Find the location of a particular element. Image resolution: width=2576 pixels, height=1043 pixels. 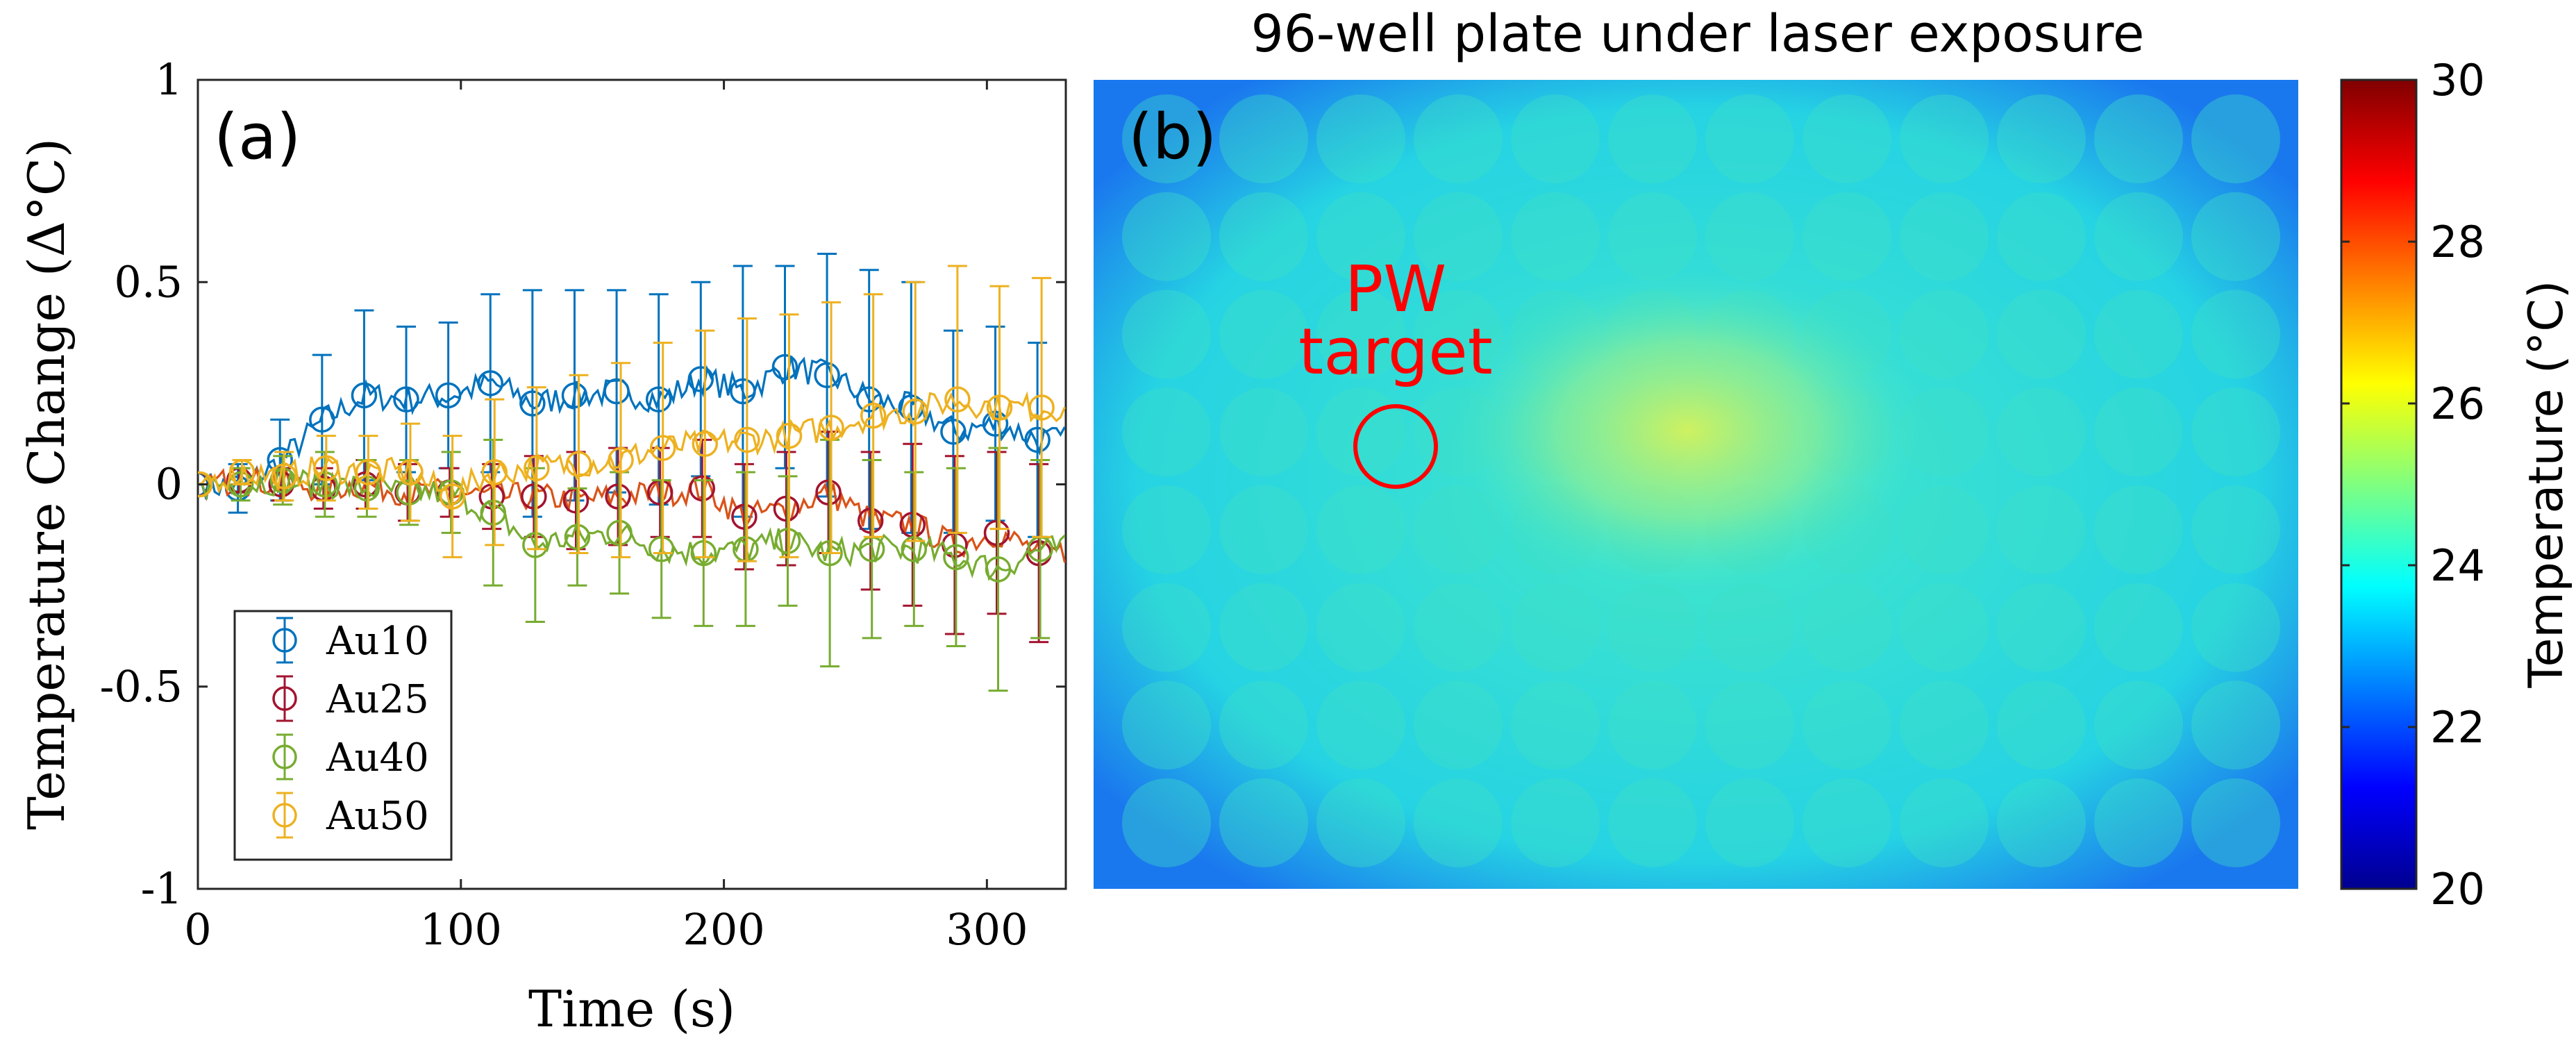

pw-target-label-line2: target is located at coordinates (1395, 352).